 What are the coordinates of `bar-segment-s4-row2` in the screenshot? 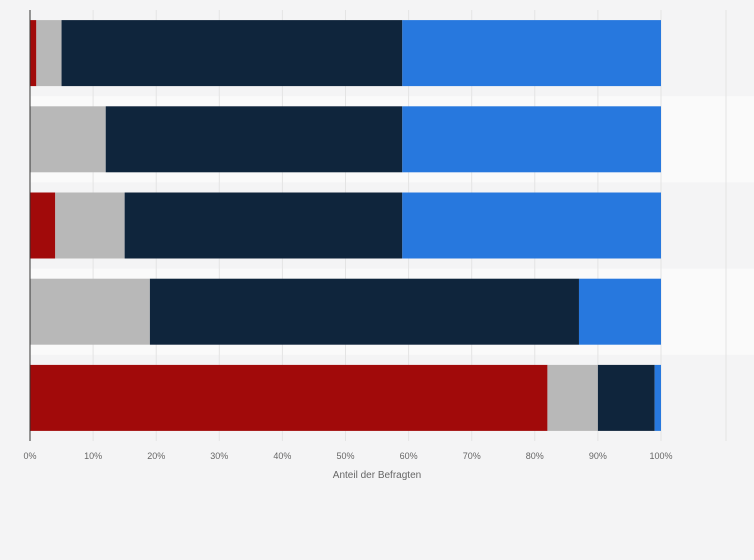 It's located at (531, 139).